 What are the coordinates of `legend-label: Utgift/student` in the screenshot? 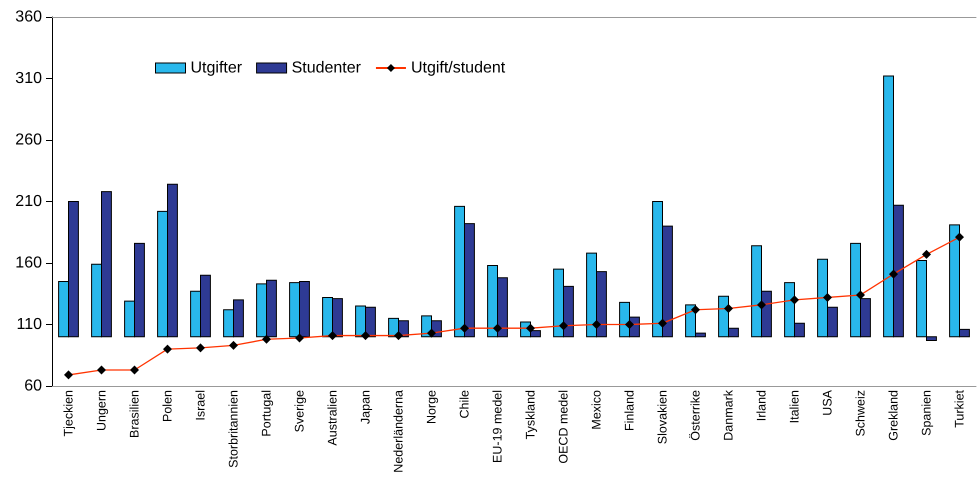 It's located at (458, 68).